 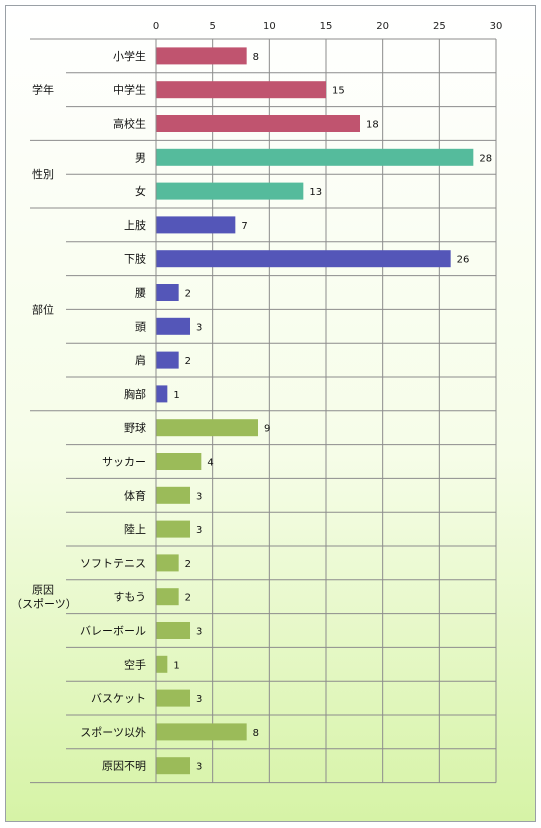 What do you see at coordinates (485, 158) in the screenshot?
I see `data-label: 28` at bounding box center [485, 158].